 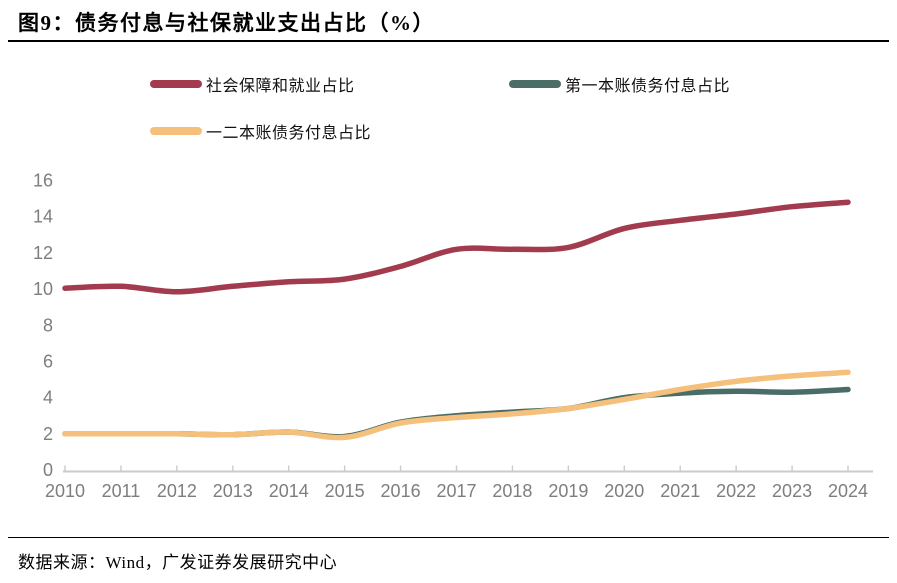 What do you see at coordinates (176, 84) in the screenshot?
I see `legend-swatch-red` at bounding box center [176, 84].